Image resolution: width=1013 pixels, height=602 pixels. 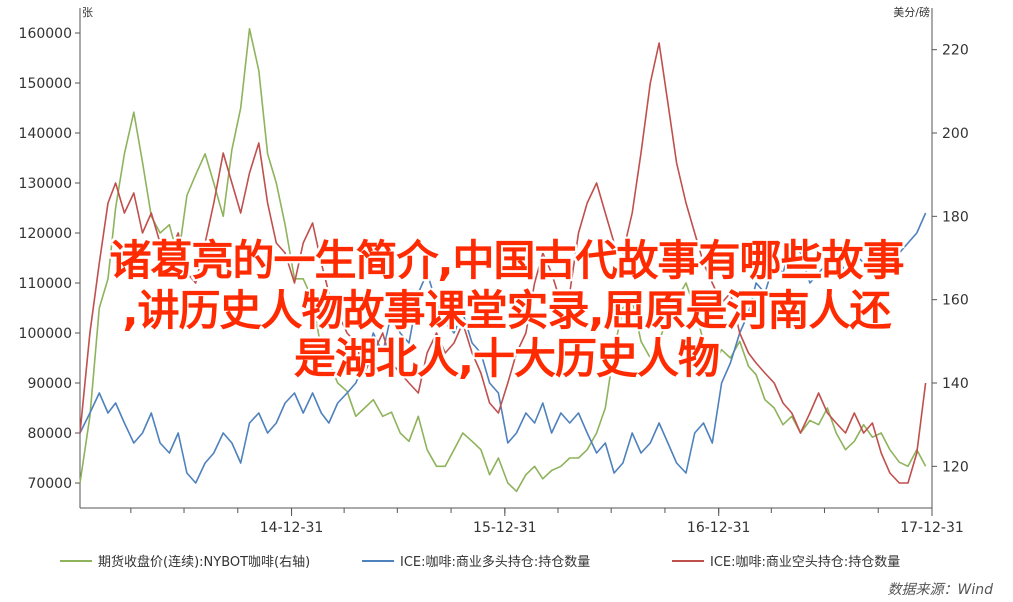 I want to click on right-tick-label: 180, so click(x=955, y=217).